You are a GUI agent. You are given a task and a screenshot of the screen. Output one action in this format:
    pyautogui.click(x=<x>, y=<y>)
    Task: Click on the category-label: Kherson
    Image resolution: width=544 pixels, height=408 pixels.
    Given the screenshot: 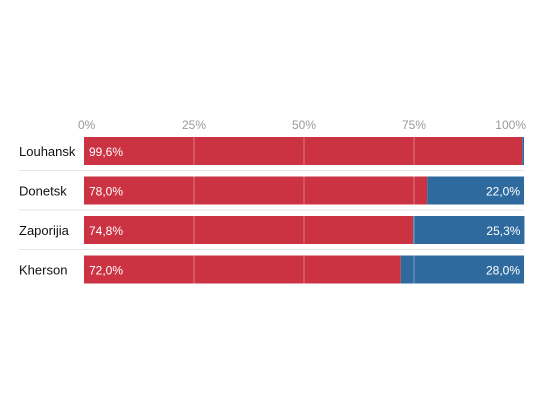 What is the action you would take?
    pyautogui.click(x=43, y=270)
    